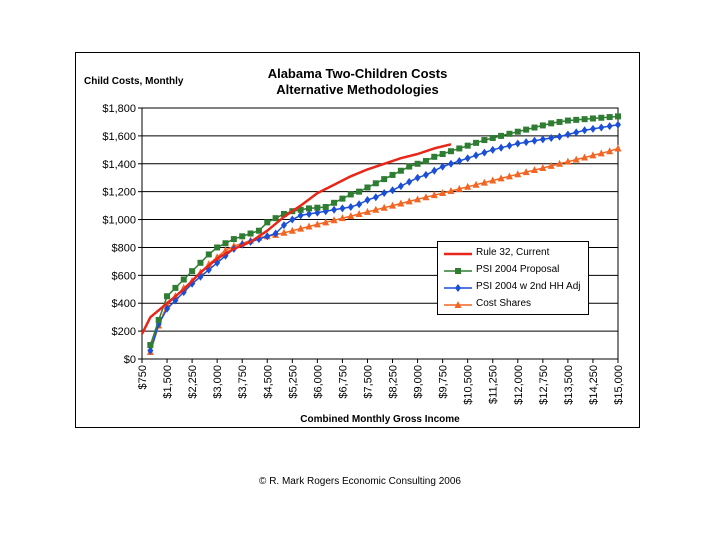 The image size is (720, 540). What do you see at coordinates (134, 81) in the screenshot?
I see `y-axis-label: Child Costs, Monthly` at bounding box center [134, 81].